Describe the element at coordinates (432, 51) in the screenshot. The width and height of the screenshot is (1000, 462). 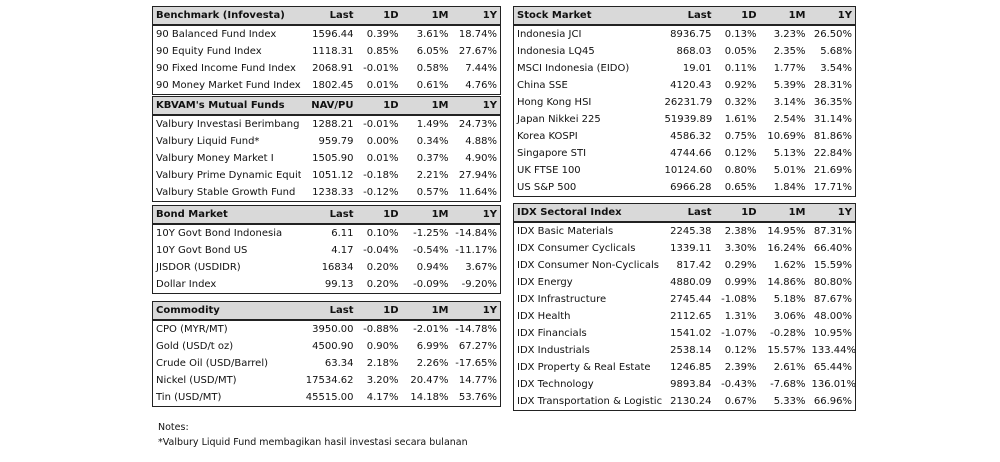
I see `cell: 6.05%` at that location.